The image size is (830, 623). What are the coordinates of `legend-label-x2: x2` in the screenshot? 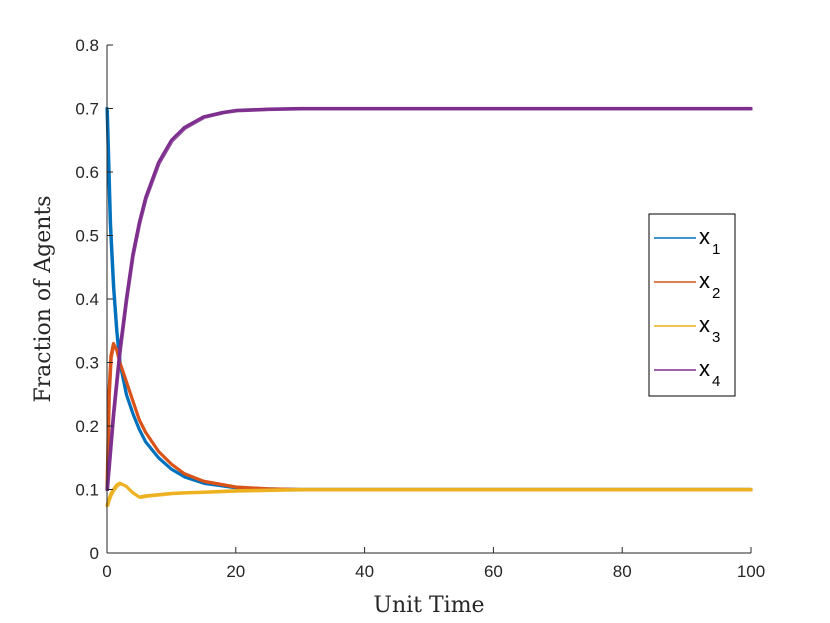 It's located at (709, 285).